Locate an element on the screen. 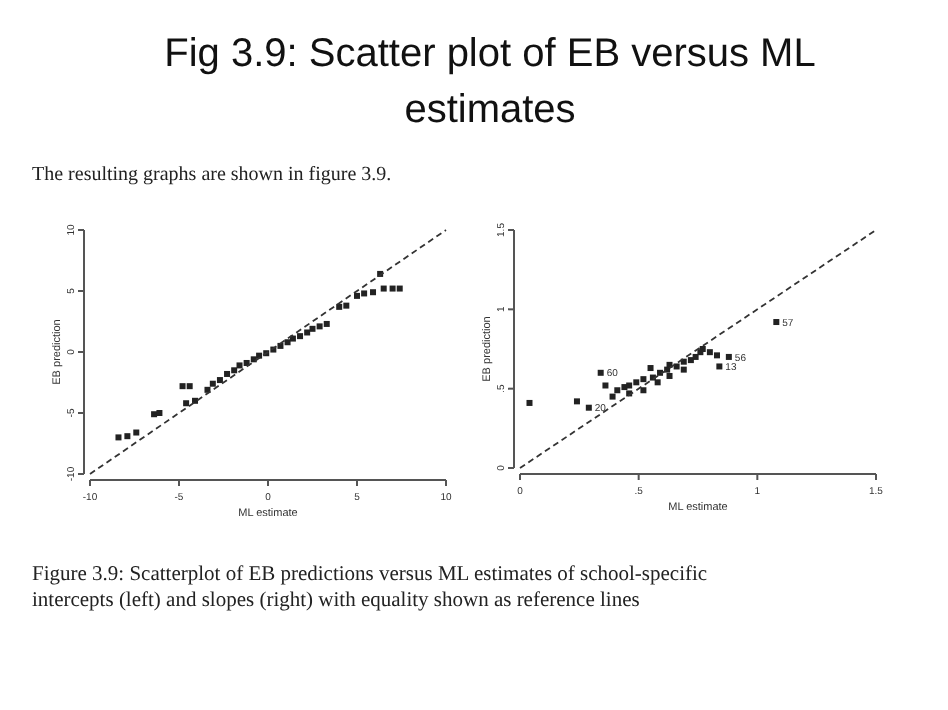 The width and height of the screenshot is (948, 710). chart-subtitle: The resulting graphs are shown in figure 3.9. is located at coordinates (212, 175).